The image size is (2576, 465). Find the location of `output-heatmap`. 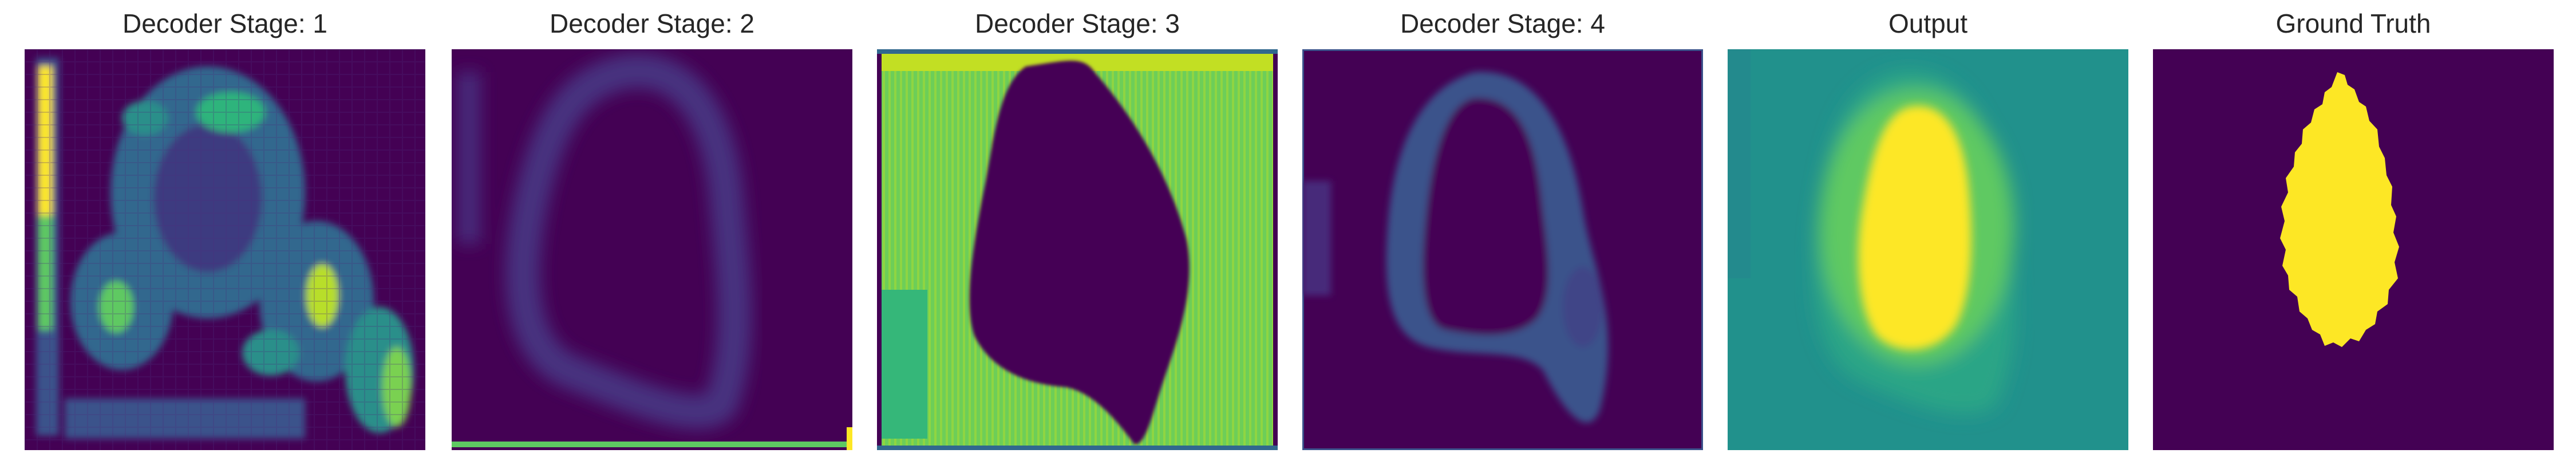

output-heatmap is located at coordinates (1928, 249).